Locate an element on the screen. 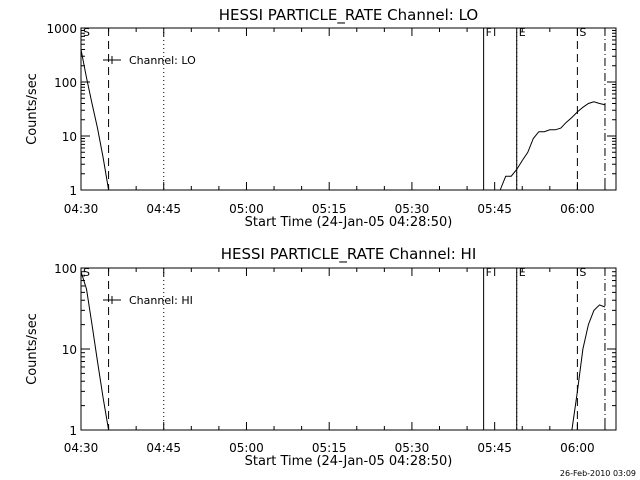  chart-title: HESSI PARTICLE_RATE Channel: LO is located at coordinates (348, 15).